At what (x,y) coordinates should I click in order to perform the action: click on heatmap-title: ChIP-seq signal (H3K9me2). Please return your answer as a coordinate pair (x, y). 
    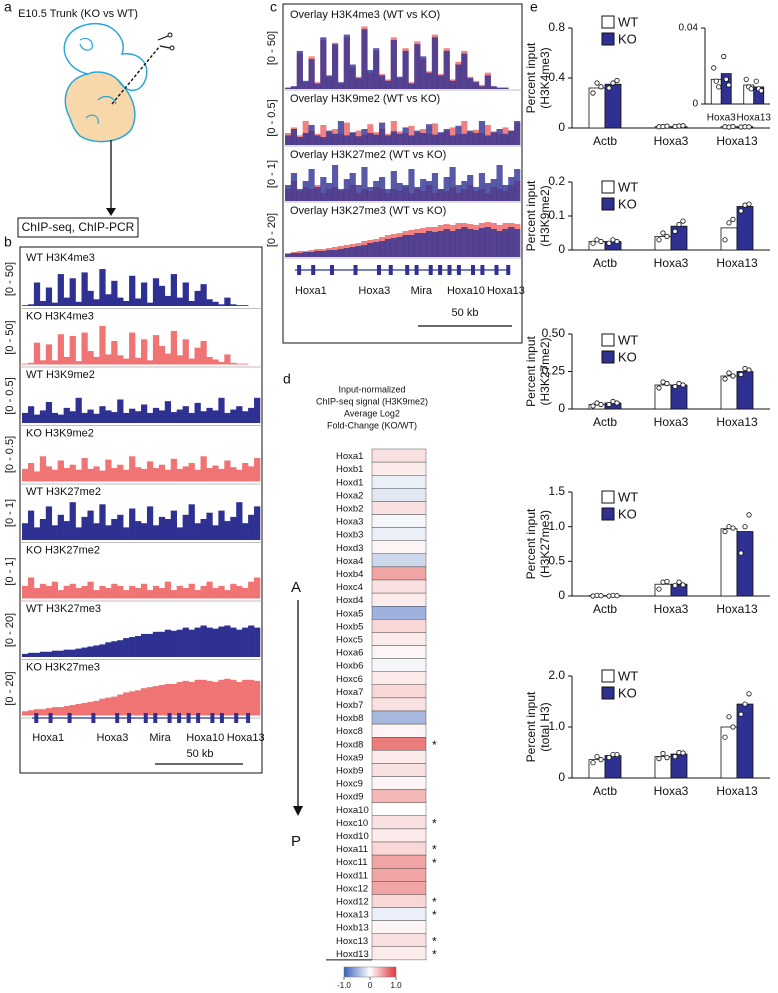
    Looking at the image, I should click on (372, 401).